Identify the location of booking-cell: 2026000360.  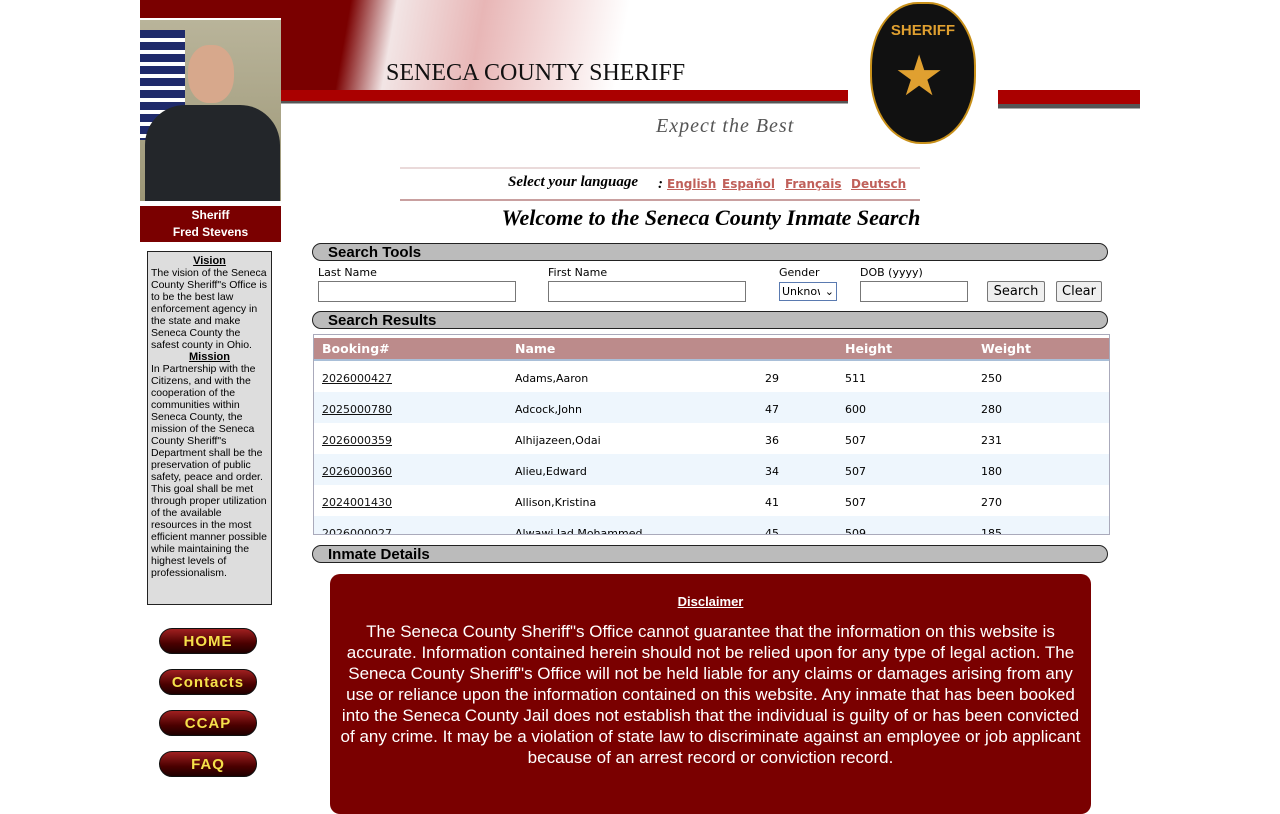
(357, 471).